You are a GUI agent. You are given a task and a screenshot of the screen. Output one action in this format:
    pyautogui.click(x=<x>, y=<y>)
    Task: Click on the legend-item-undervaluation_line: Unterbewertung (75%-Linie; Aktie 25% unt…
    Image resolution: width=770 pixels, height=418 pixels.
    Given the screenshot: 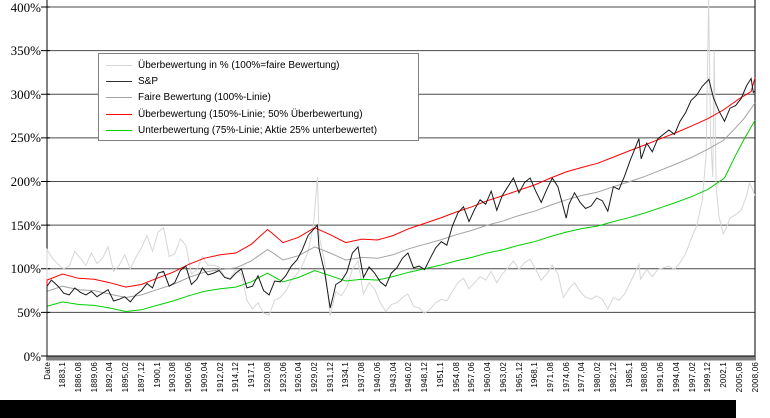 What is the action you would take?
    pyautogui.click(x=262, y=131)
    